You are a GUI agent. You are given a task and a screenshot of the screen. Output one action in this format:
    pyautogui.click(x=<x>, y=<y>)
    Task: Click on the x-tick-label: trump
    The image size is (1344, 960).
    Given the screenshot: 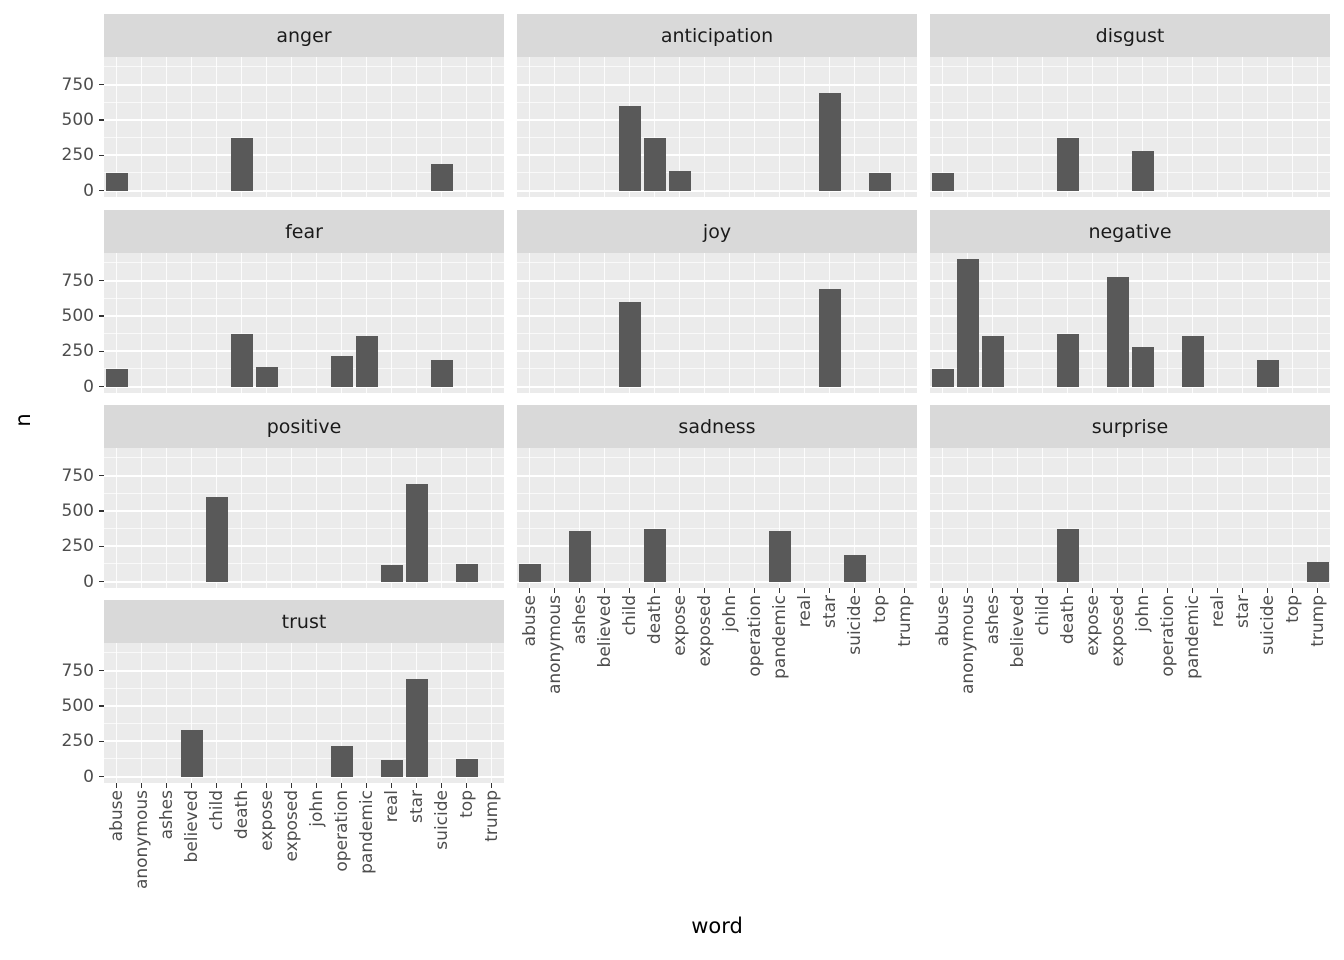 What is the action you would take?
    pyautogui.click(x=491, y=846)
    